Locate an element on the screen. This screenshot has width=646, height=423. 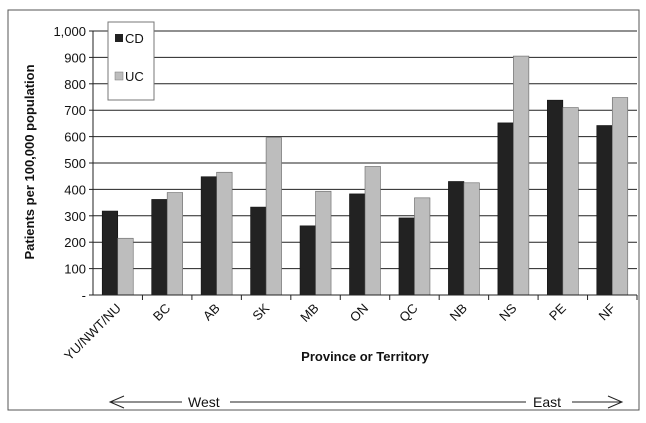
bar-cd-ns is located at coordinates (505, 209).